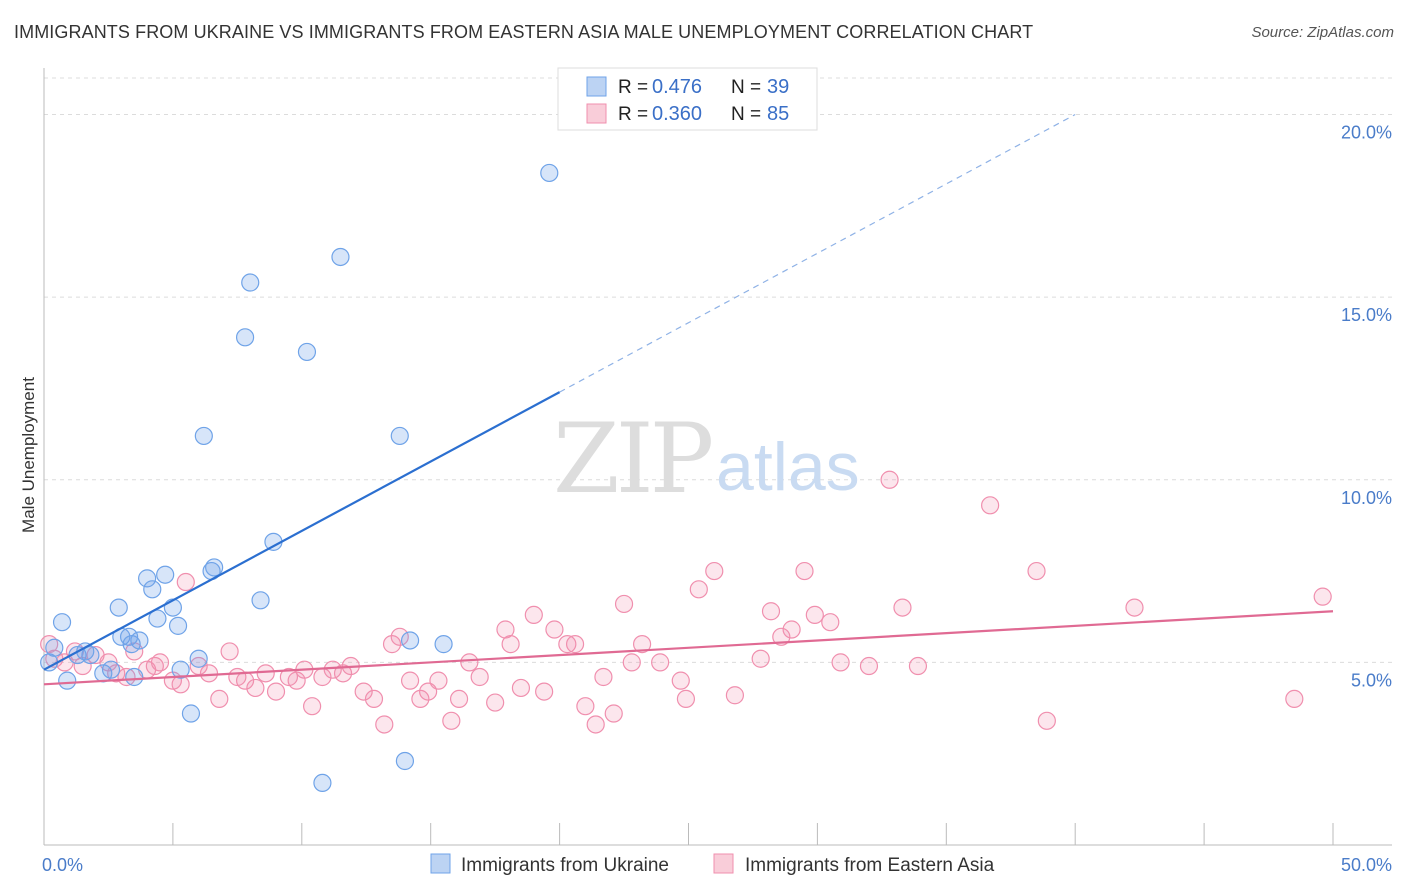 The image size is (1406, 892). I want to click on legend-n-value-2: 85, so click(778, 114).